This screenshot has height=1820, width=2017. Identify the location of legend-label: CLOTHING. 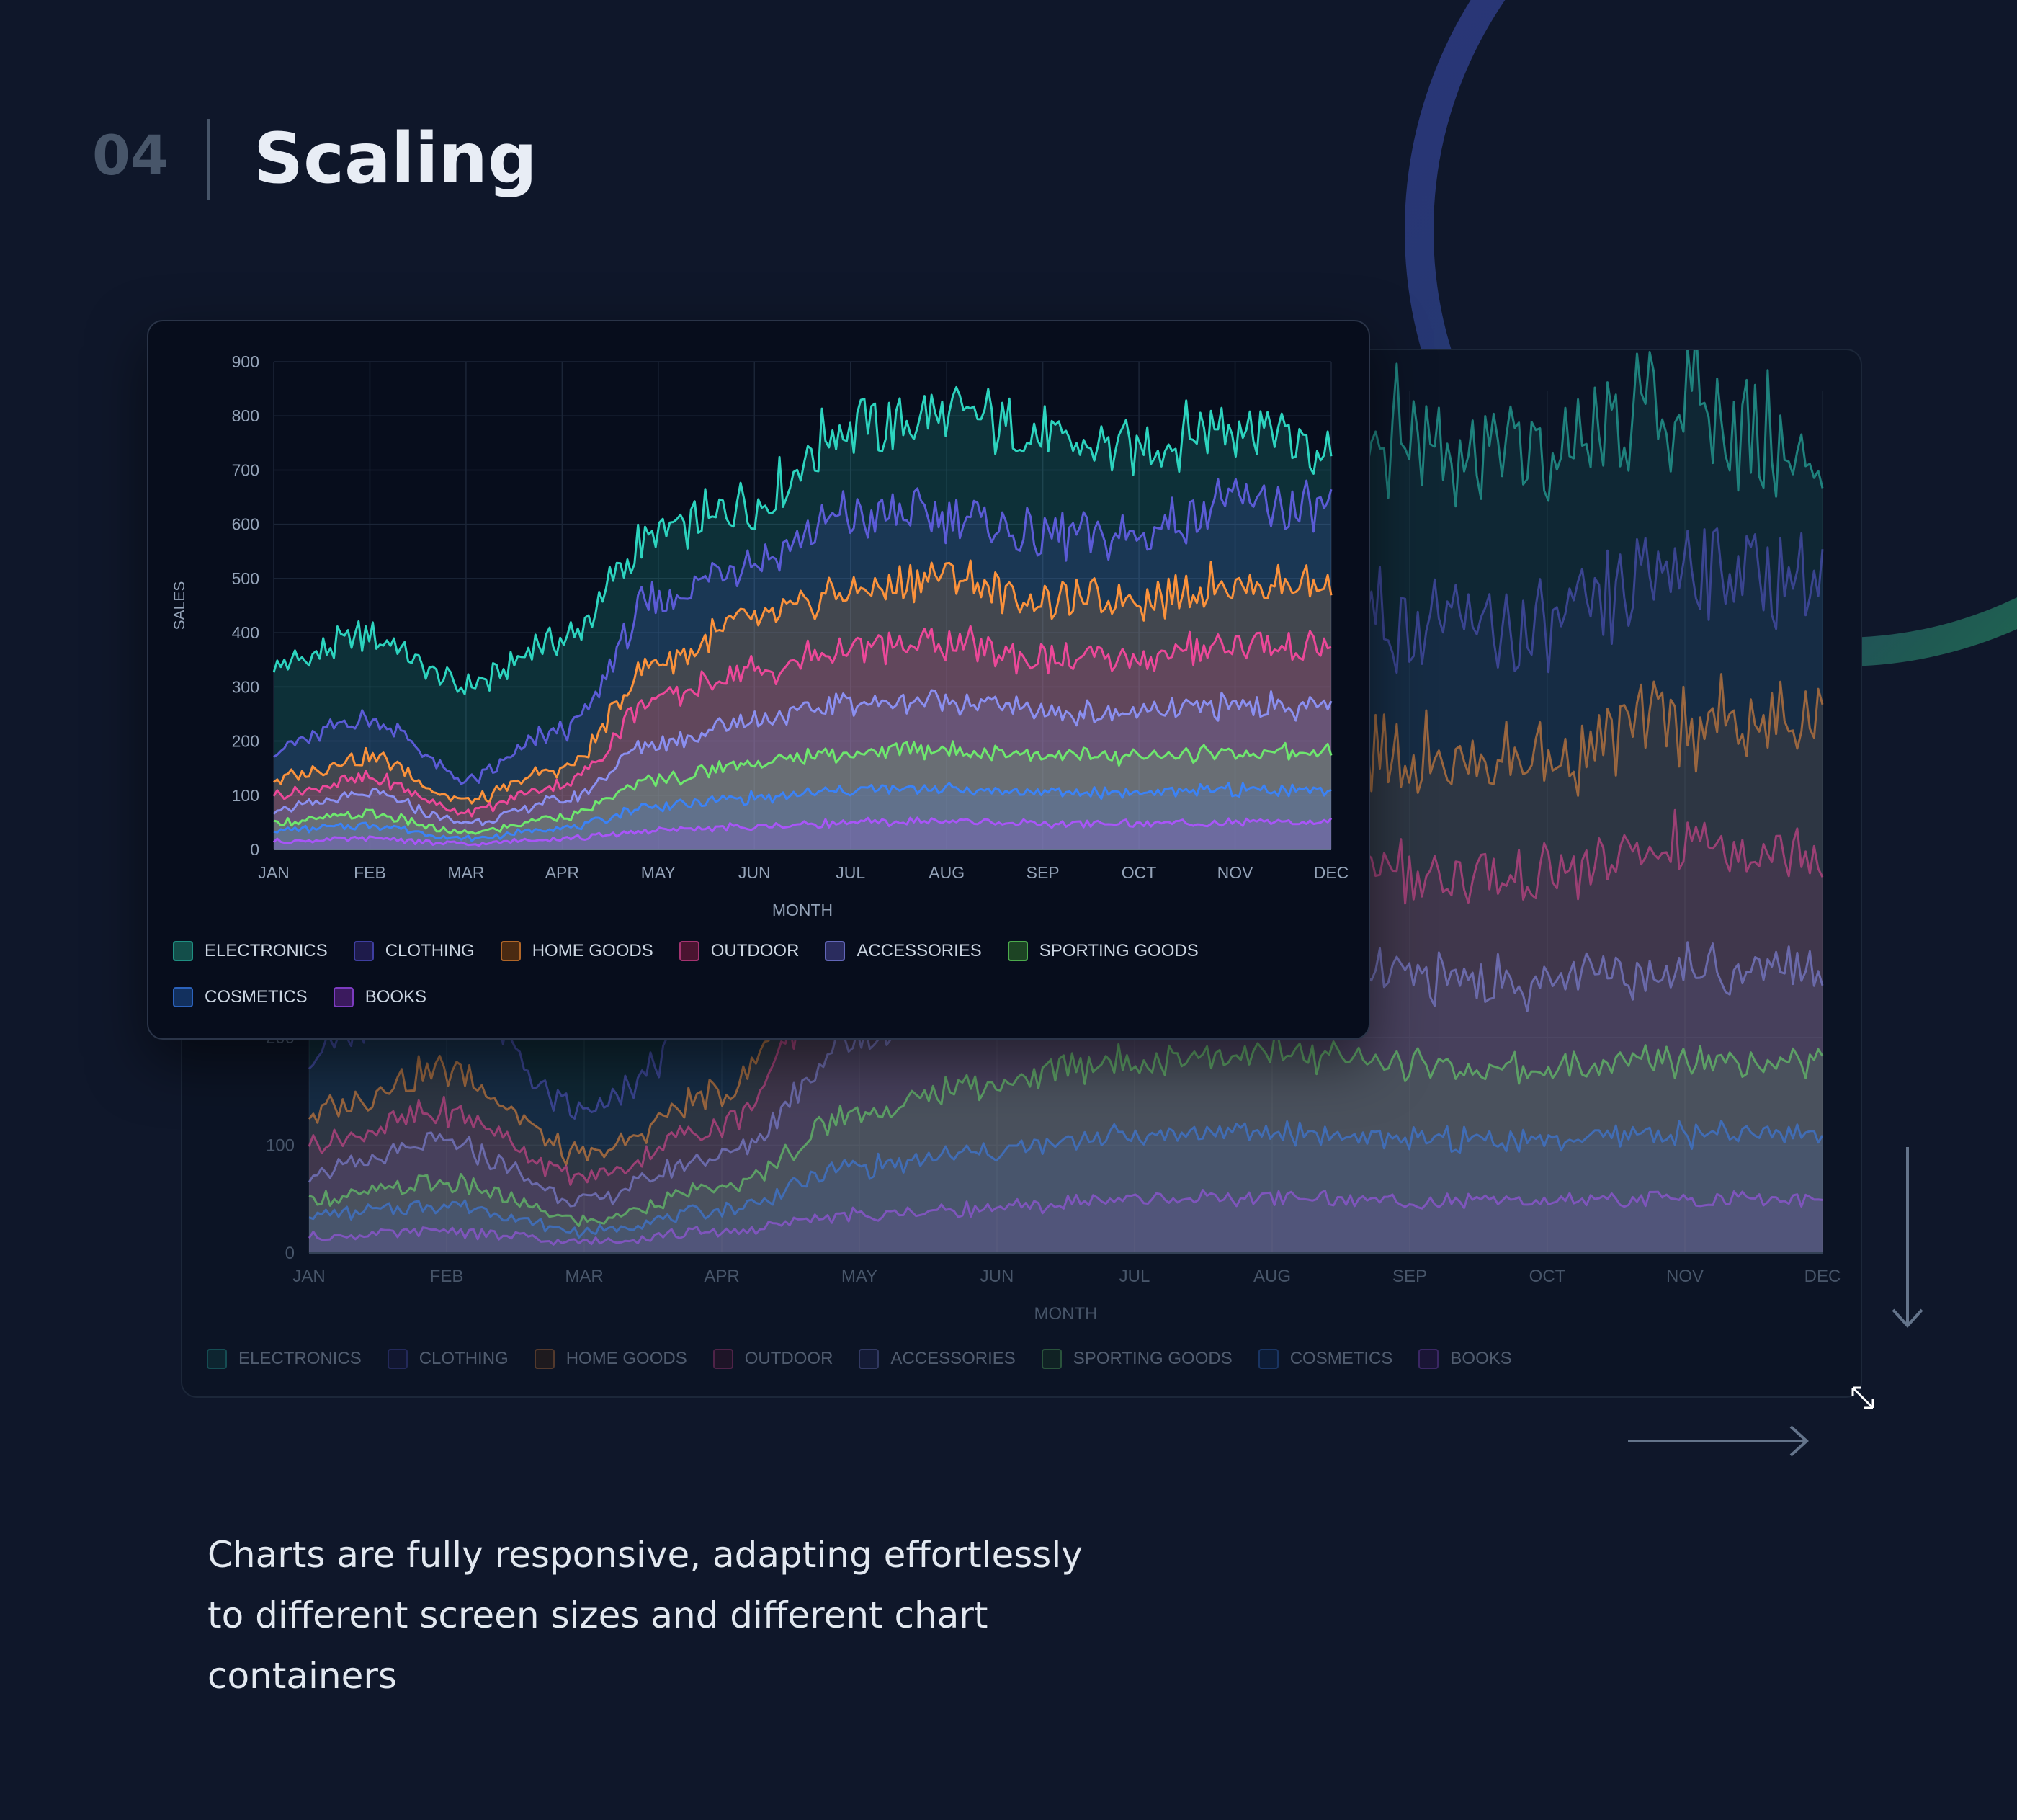
(430, 950).